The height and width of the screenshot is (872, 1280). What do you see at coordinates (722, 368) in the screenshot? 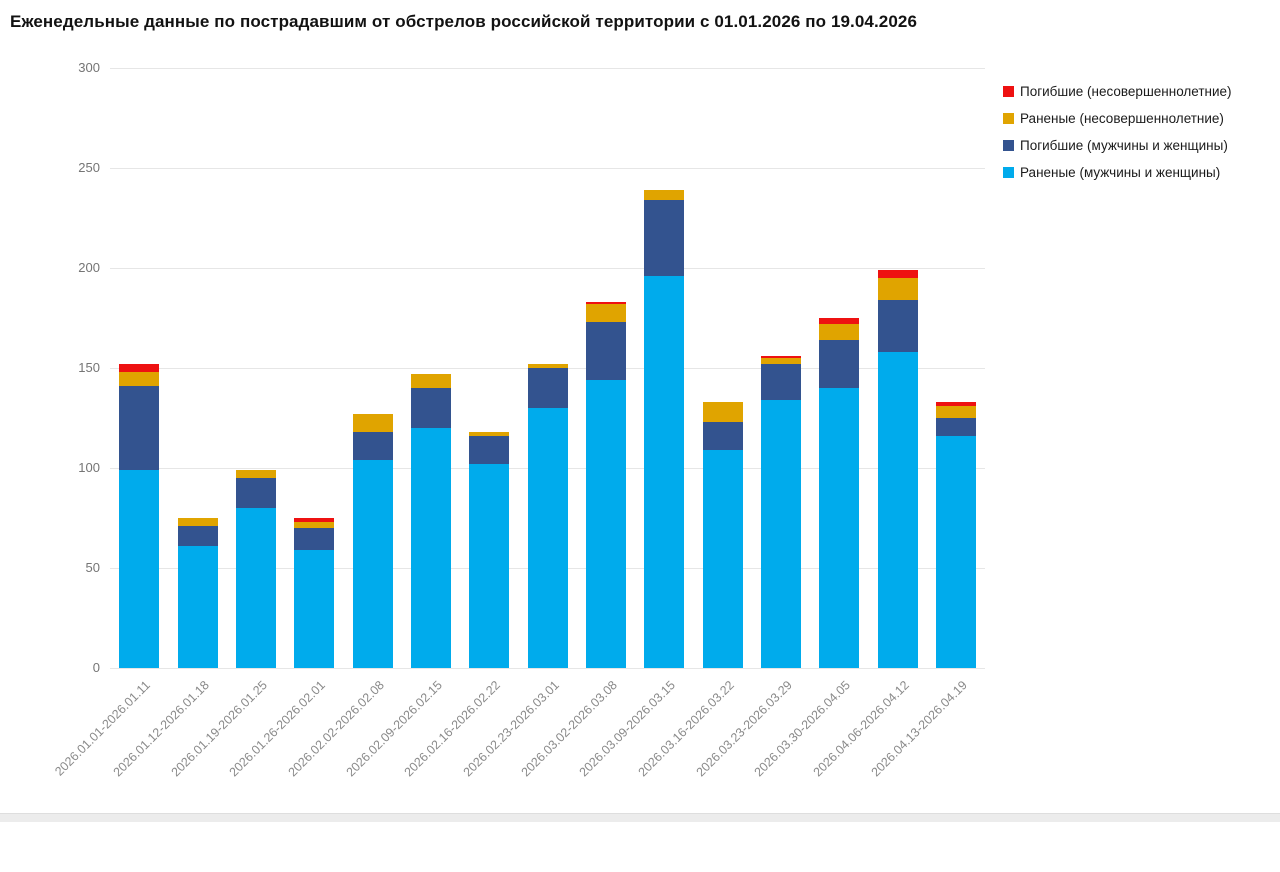
I see `bar-2026.03.16-2026.03.22` at bounding box center [722, 368].